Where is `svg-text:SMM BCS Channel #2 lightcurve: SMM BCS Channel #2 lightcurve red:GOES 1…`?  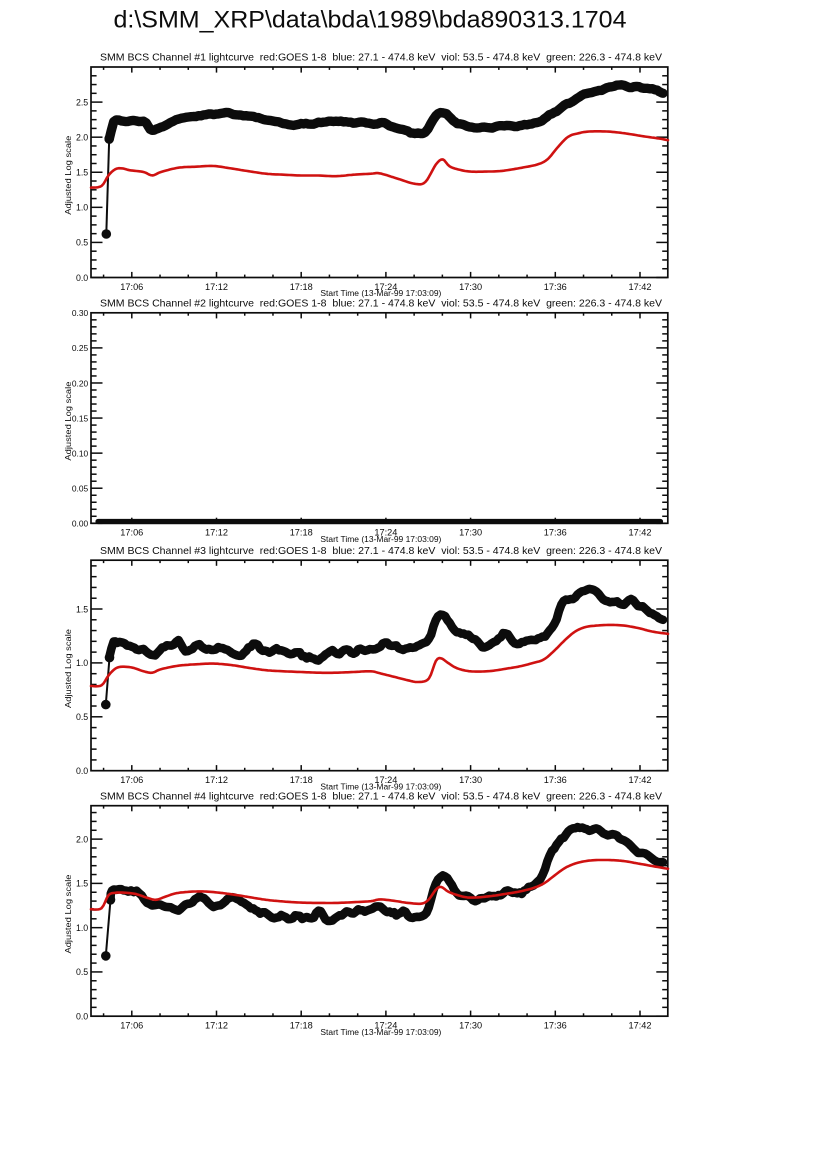
svg-text:SMM BCS Channel #2 lightcurve: SMM BCS Channel #2 lightcurve red:GOES 1… is located at coordinates (381, 304).